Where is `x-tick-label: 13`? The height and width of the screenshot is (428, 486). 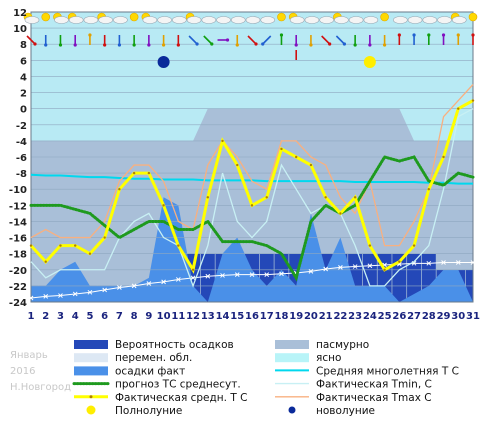
x-tick-label: 13 is located at coordinates (208, 316).